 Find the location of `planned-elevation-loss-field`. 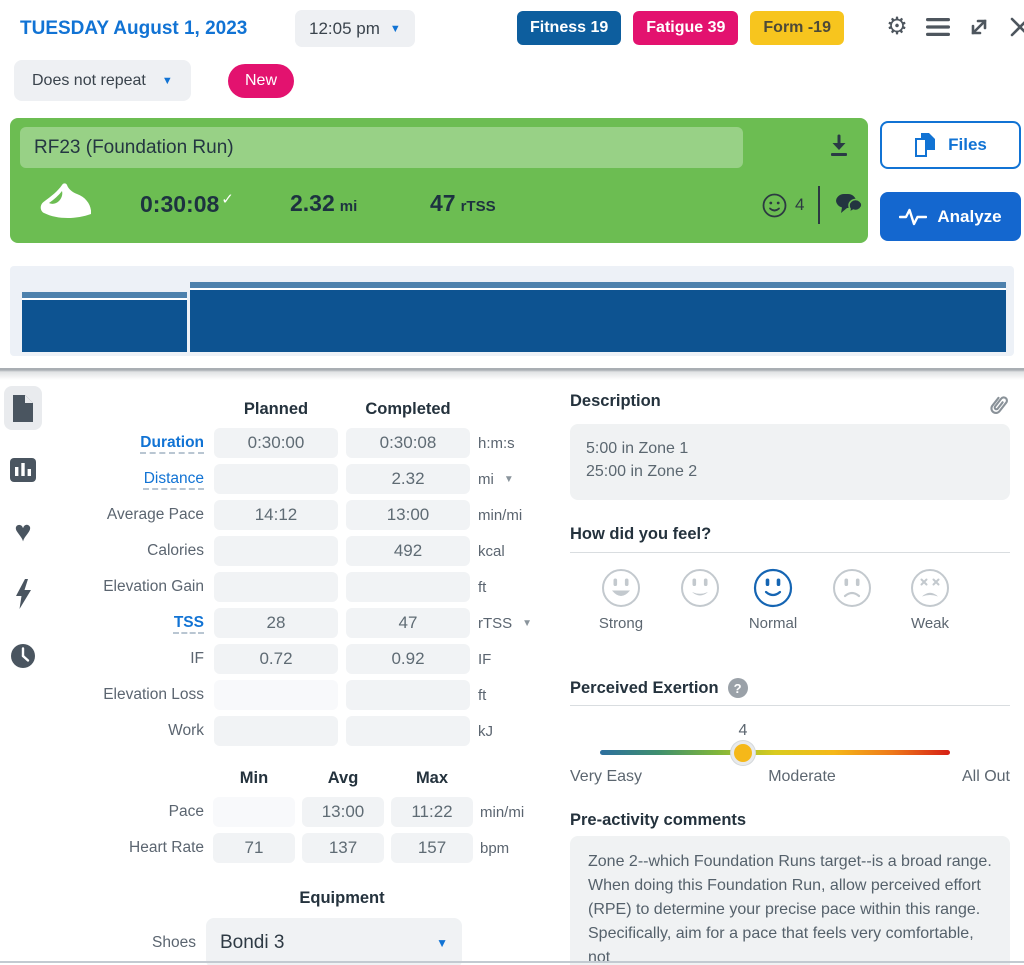

planned-elevation-loss-field is located at coordinates (276, 695).